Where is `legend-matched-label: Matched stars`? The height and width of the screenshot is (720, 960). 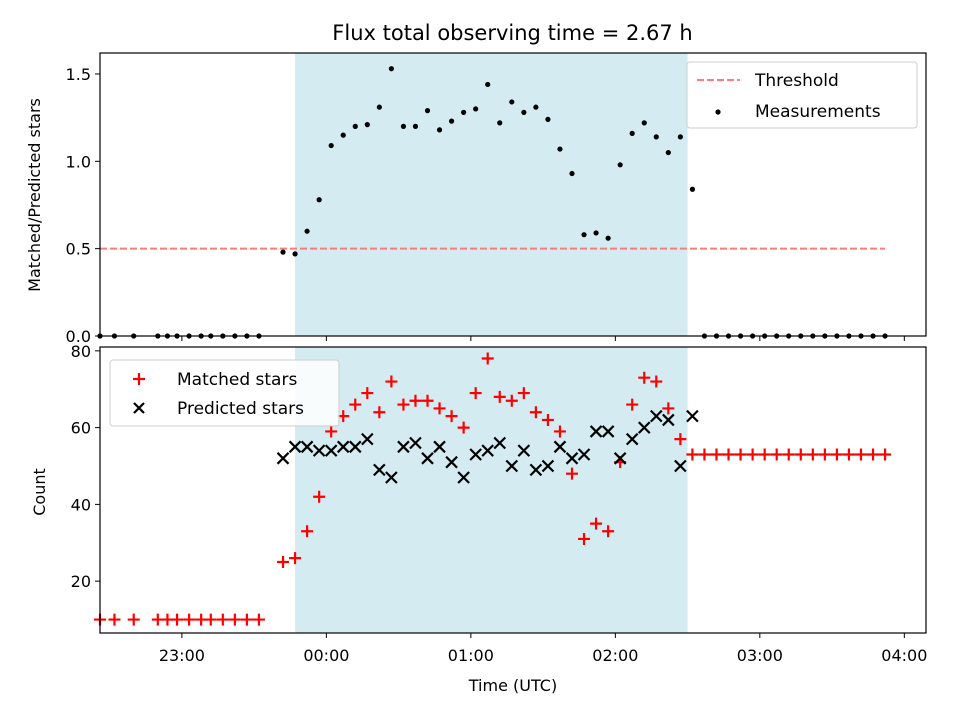 legend-matched-label: Matched stars is located at coordinates (237, 380).